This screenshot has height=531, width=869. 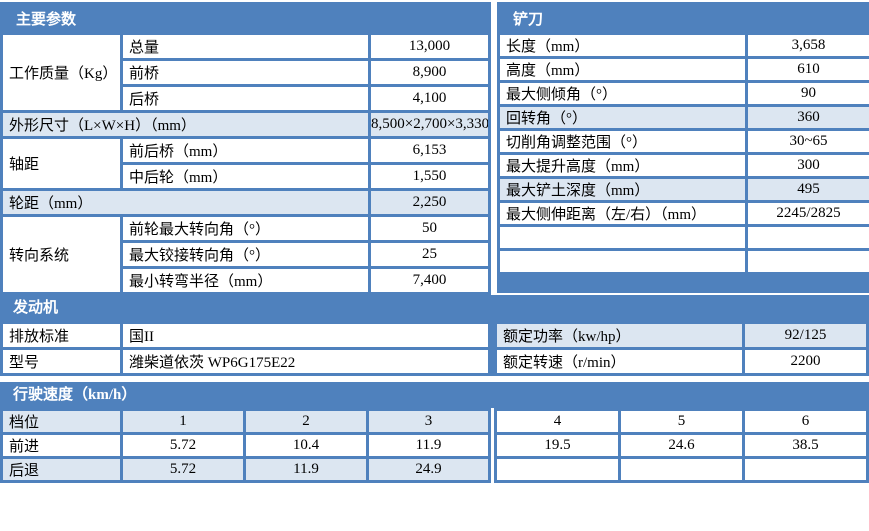 What do you see at coordinates (622, 141) in the screenshot?
I see `spec-label: 切削角调整范围（°）` at bounding box center [622, 141].